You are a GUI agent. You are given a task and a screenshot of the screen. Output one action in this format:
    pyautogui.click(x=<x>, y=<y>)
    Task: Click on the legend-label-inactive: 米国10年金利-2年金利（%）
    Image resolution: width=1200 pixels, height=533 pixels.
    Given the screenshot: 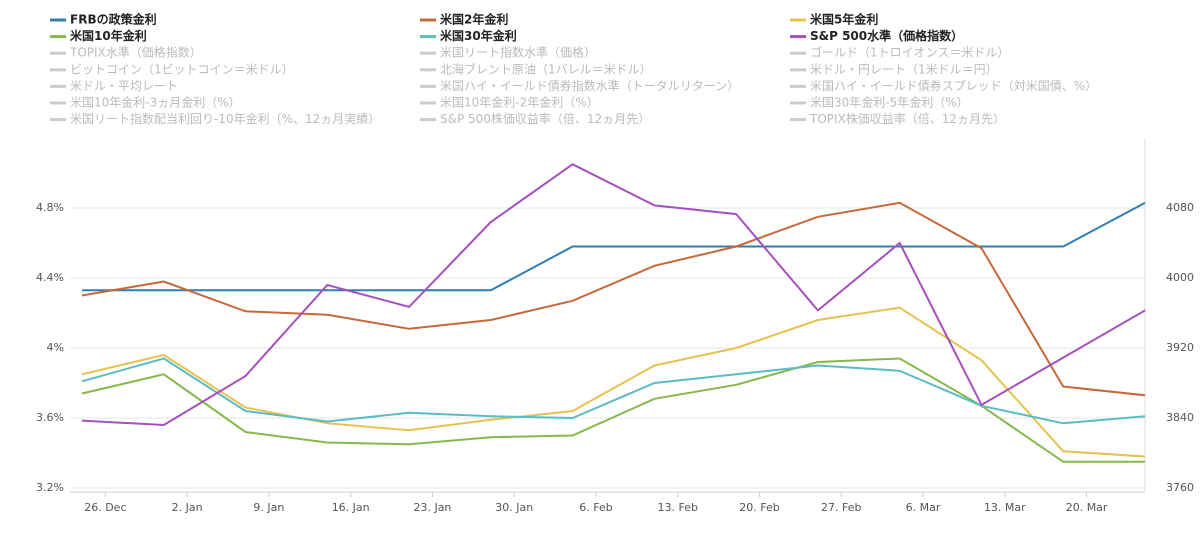 What is the action you would take?
    pyautogui.click(x=519, y=102)
    